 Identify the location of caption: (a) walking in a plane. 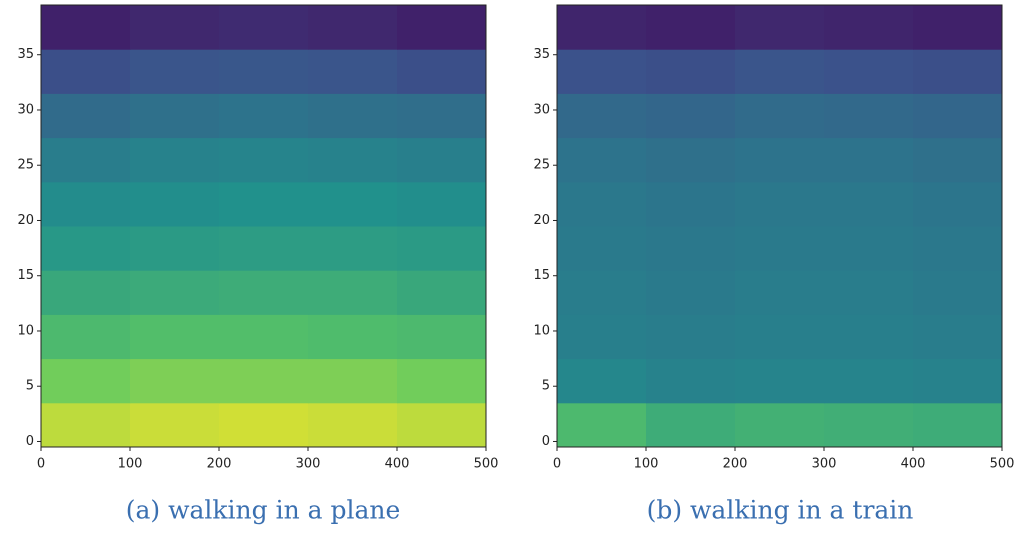
(263, 510).